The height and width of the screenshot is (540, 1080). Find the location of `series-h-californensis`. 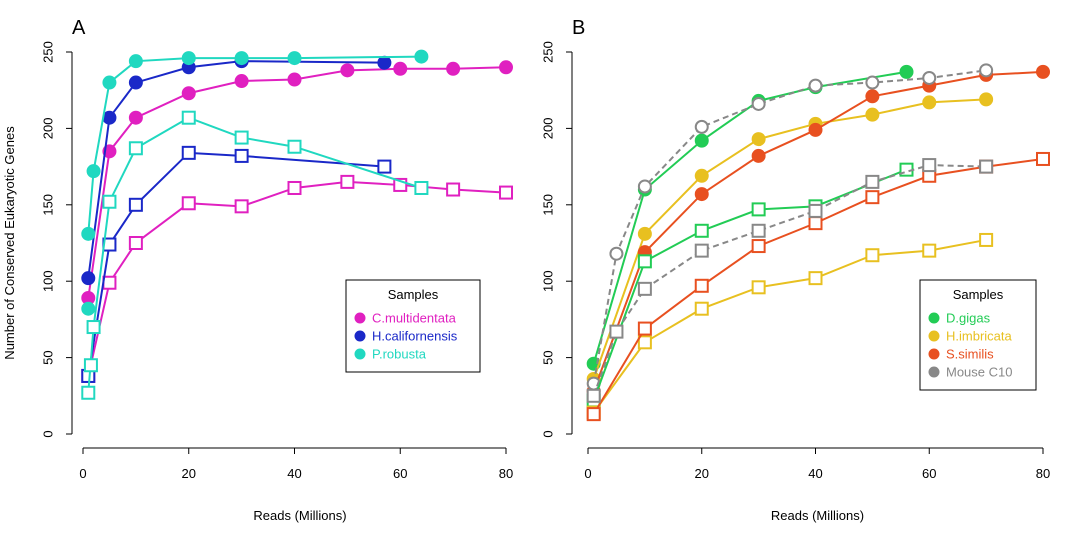

series-h-californensis is located at coordinates (236, 170).